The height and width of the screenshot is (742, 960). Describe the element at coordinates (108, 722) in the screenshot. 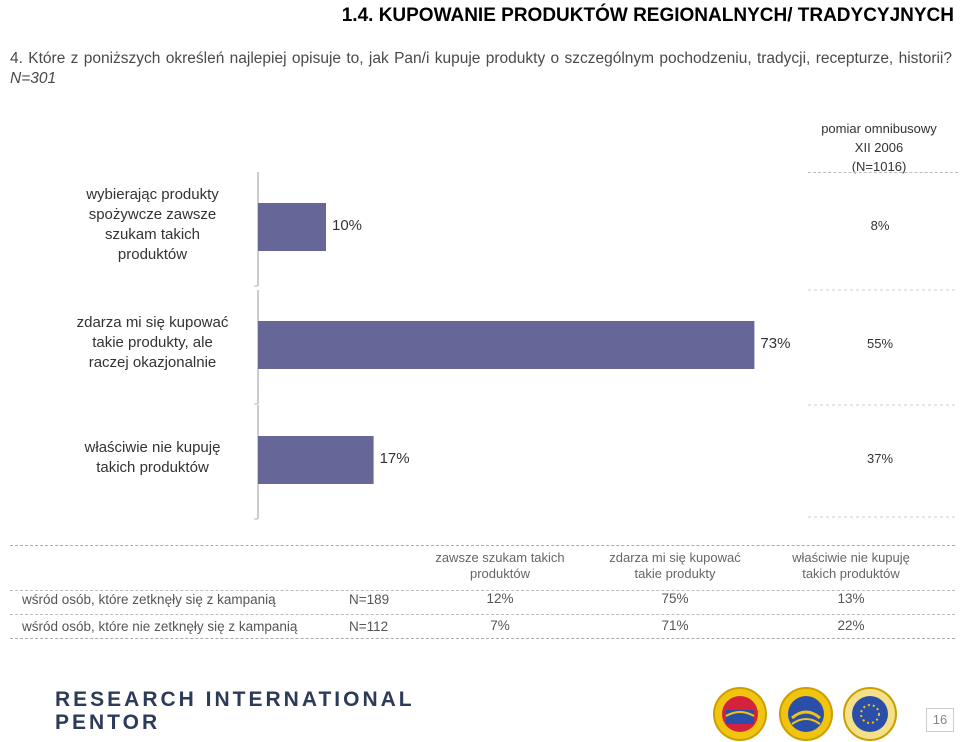

I see `logo-line-2: PENTOR` at that location.